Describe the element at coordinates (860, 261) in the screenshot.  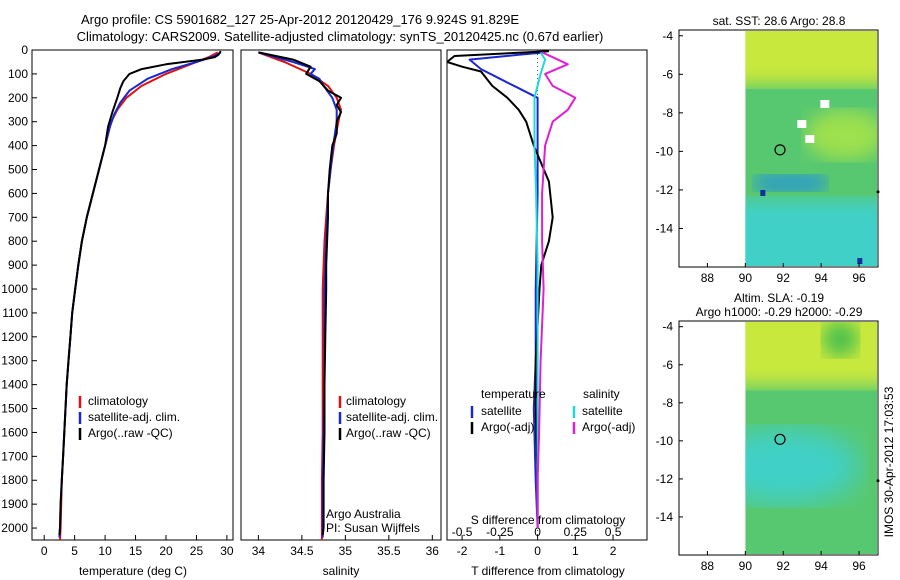
I see `sst-cold-cell` at that location.